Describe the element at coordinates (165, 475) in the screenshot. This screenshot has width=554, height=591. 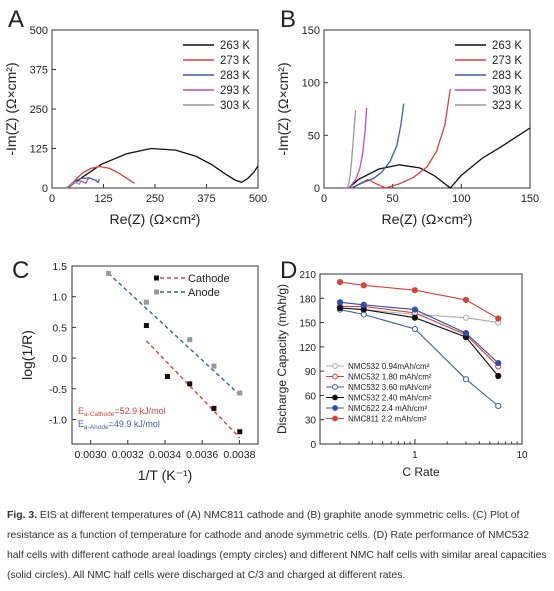
I see `x-axis-label-C: 1/T (K⁻¹)` at that location.